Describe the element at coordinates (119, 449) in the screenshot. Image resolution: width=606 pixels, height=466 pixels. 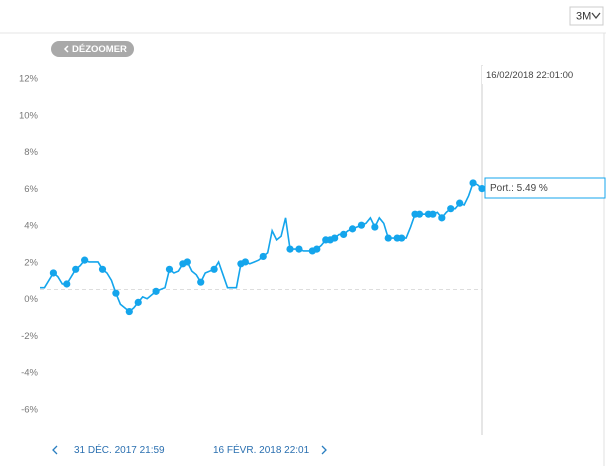
I see `nav-start-label: 31 DÉC. 2017 21:59` at that location.